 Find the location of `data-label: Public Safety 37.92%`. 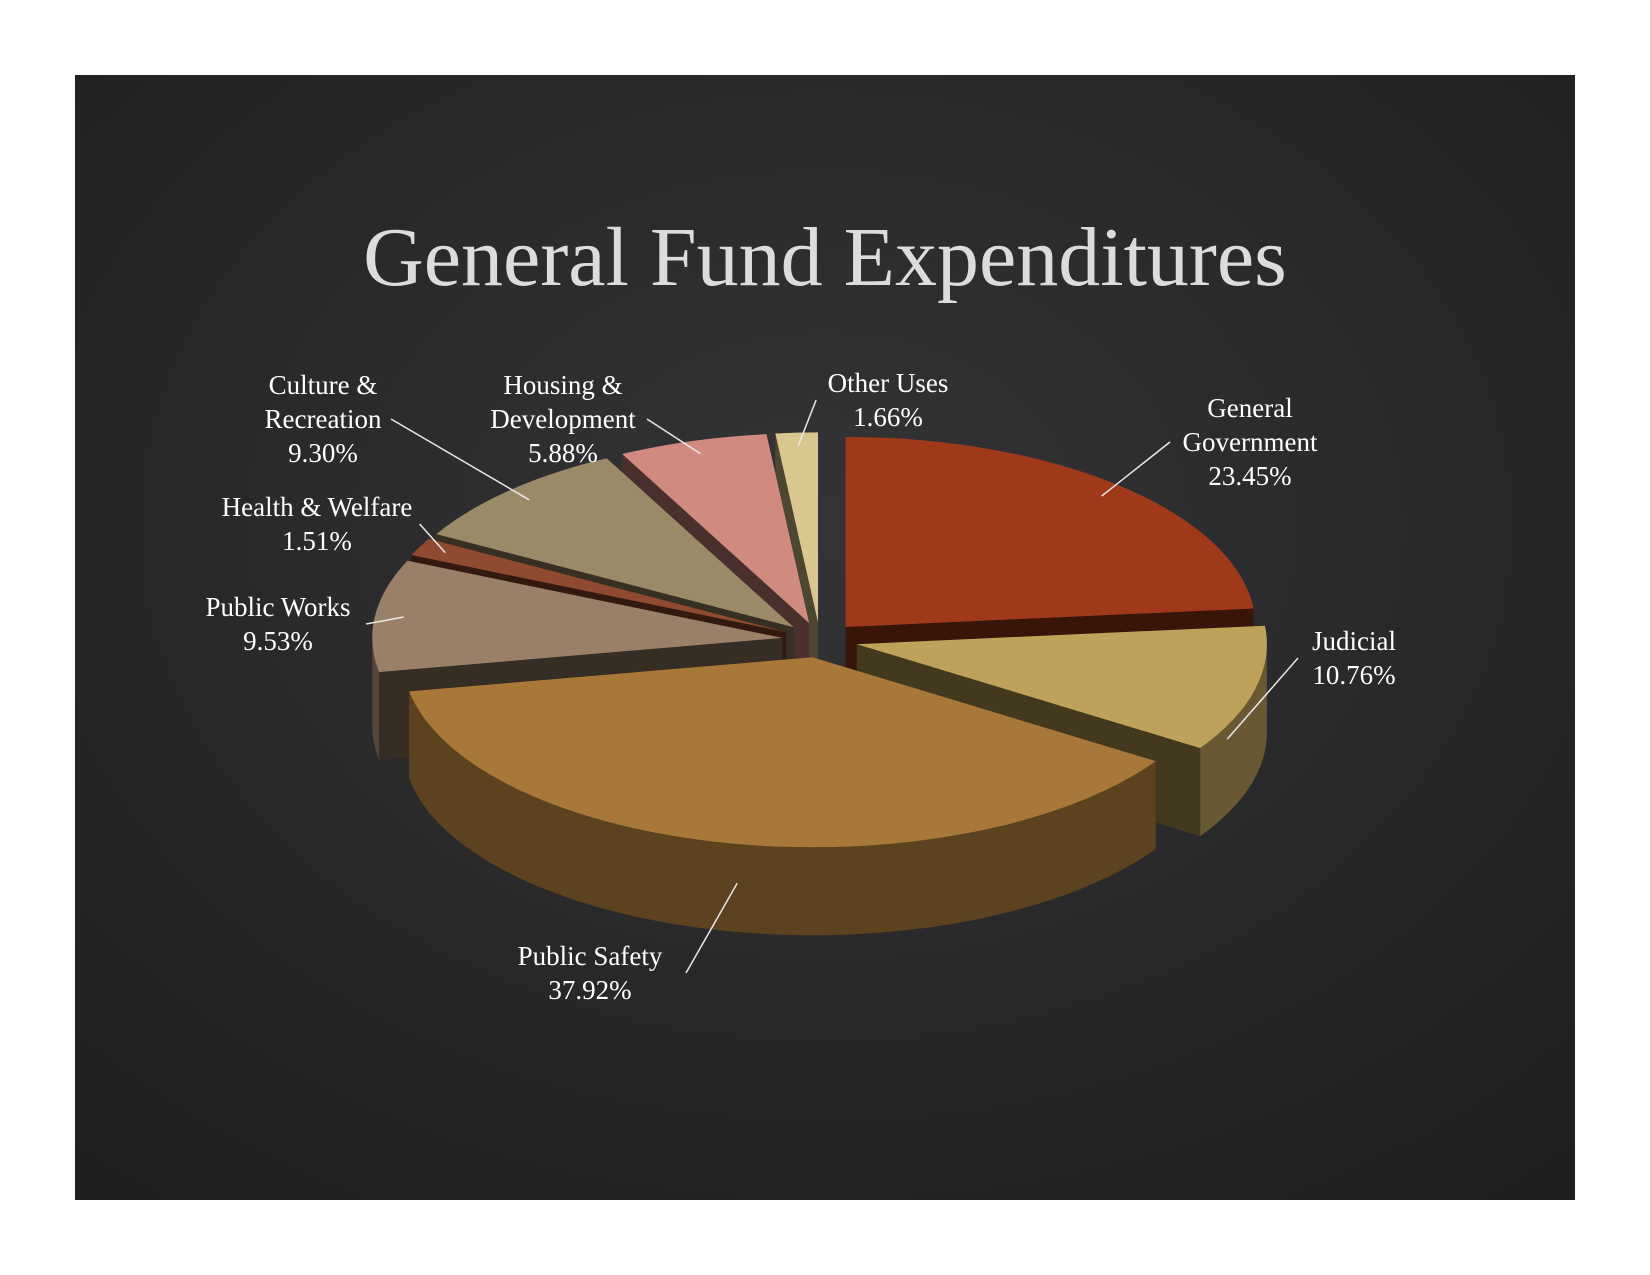

data-label: Public Safety 37.92% is located at coordinates (590, 973).